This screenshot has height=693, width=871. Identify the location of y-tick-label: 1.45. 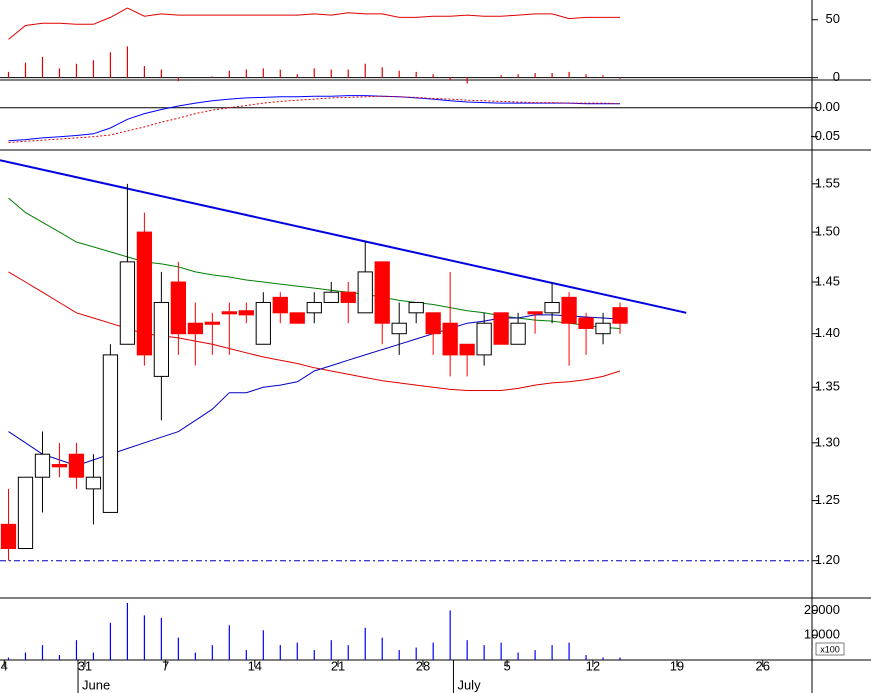
(827, 280).